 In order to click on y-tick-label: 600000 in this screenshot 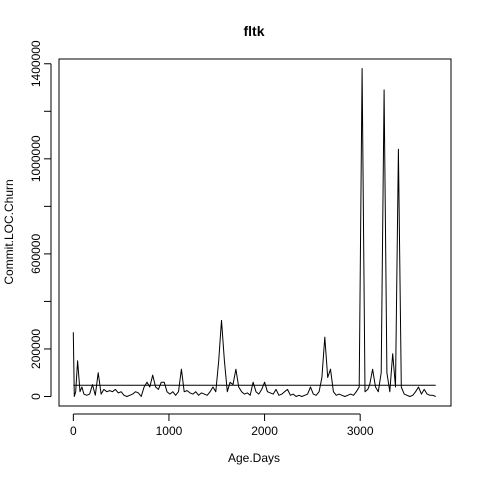, I will do `click(36, 254)`.